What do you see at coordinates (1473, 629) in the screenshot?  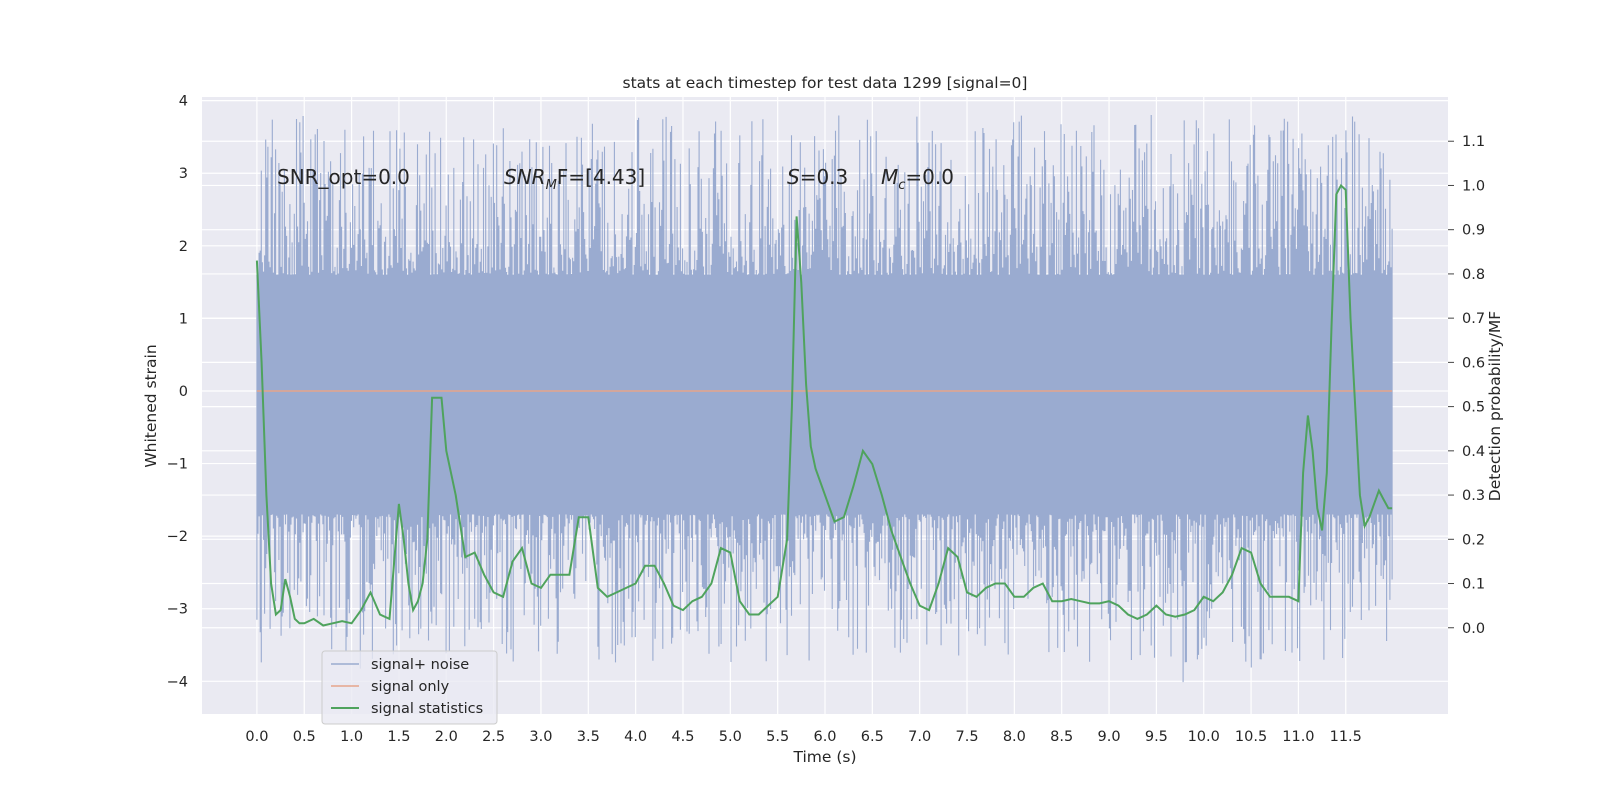 I see `y2-tick-label: 0.0` at bounding box center [1473, 629].